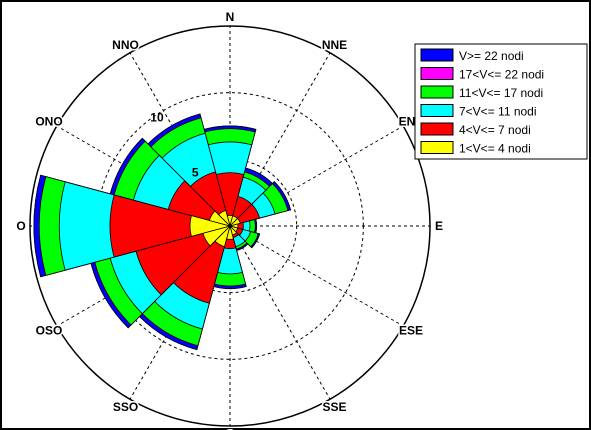  Describe the element at coordinates (280, 312) in the screenshot. I see `spoke-sse` at that location.